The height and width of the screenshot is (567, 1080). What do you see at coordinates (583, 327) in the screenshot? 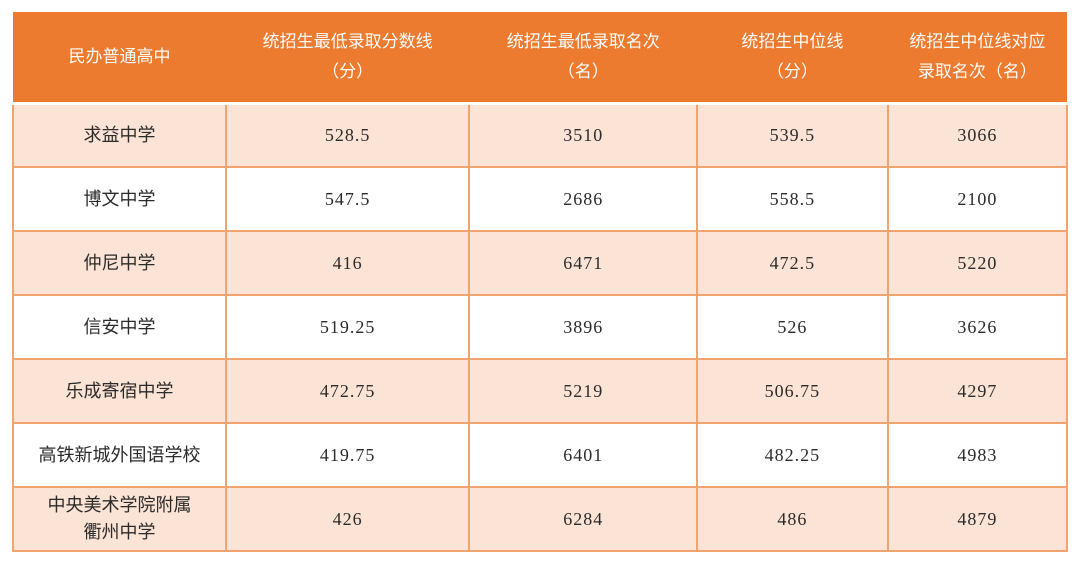
I see `min-rank-cell: 3896` at bounding box center [583, 327].